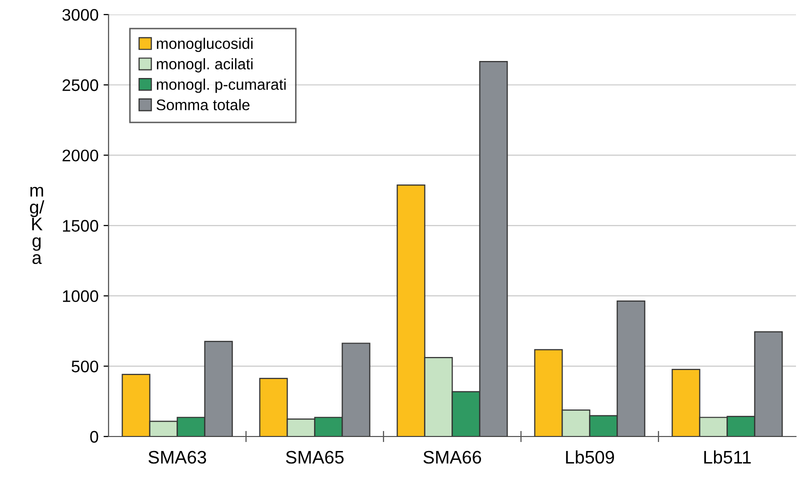 The height and width of the screenshot is (485, 804). What do you see at coordinates (80, 14) in the screenshot?
I see `y-tick-label: 3000` at bounding box center [80, 14].